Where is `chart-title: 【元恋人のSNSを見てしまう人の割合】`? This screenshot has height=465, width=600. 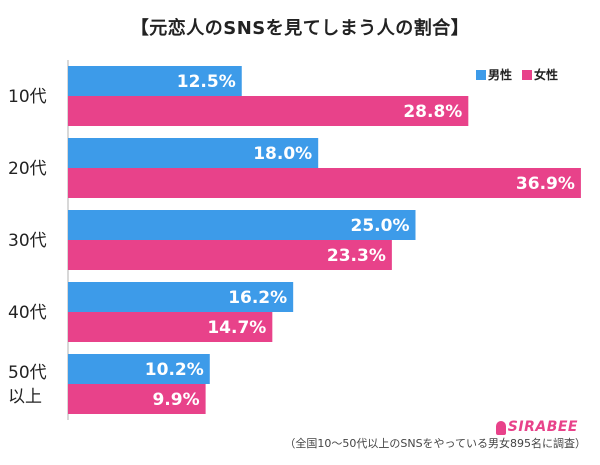 chart-title: 【元恋人のSNSを見てしまう人の割合】 is located at coordinates (300, 28).